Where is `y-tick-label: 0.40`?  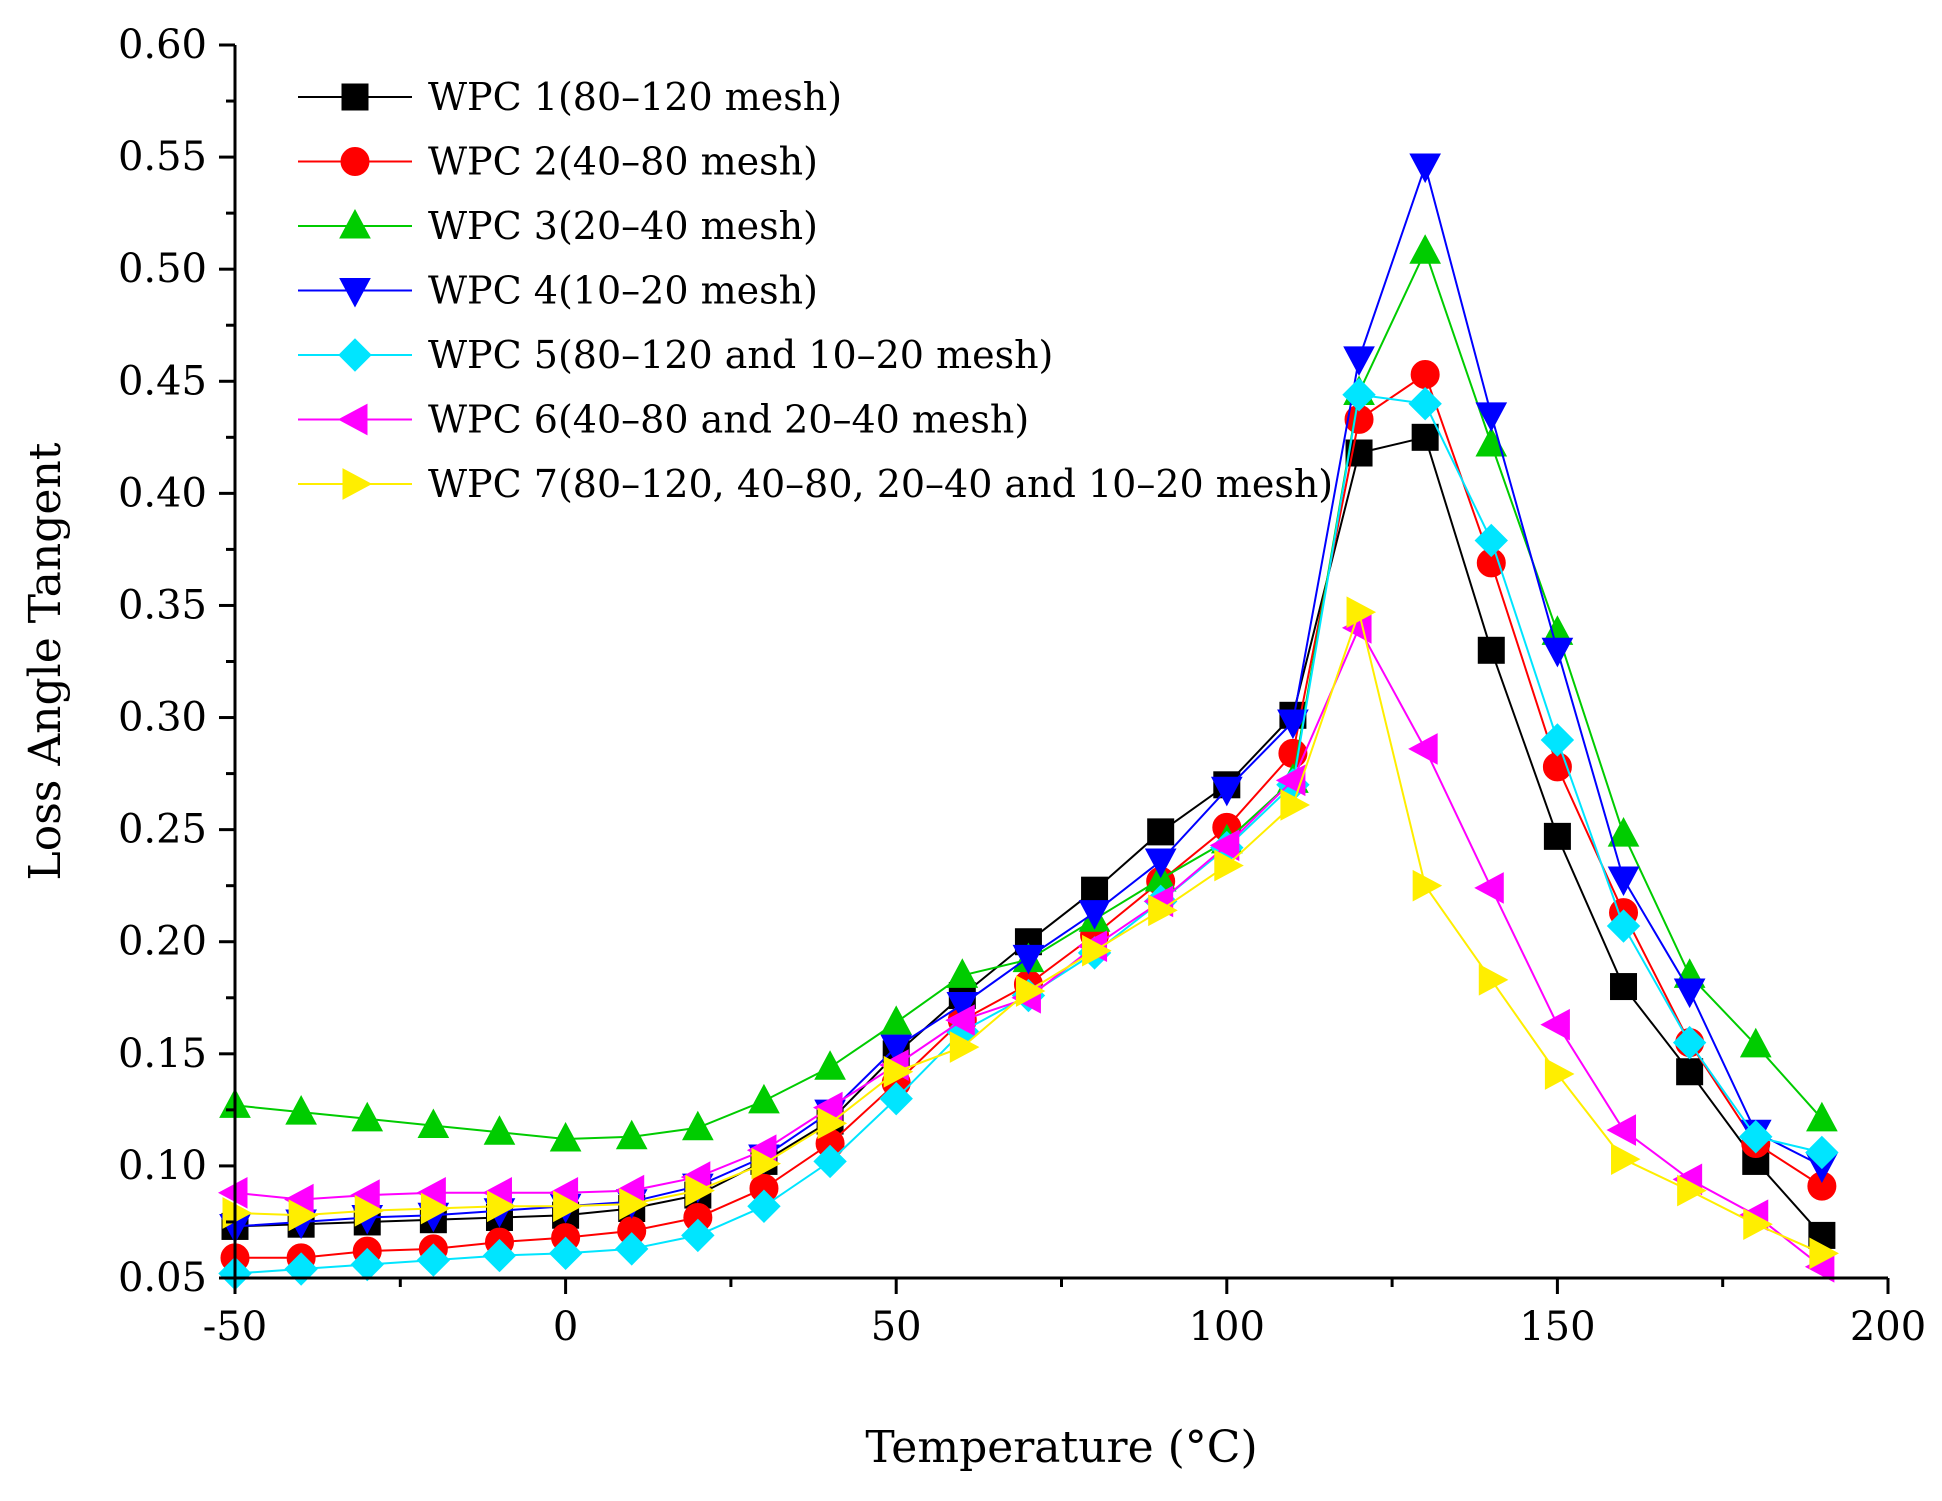 y-tick-label: 0.40 is located at coordinates (162, 493).